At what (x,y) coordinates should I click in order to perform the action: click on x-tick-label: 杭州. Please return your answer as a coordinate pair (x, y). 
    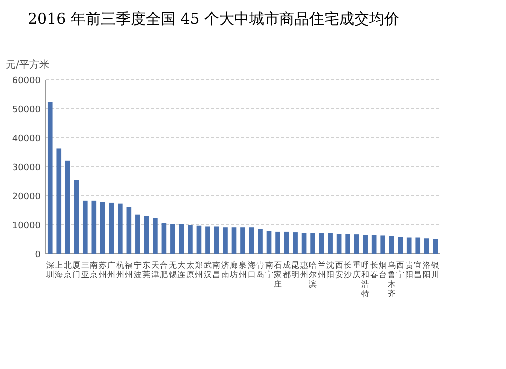
    Looking at the image, I should click on (119, 270).